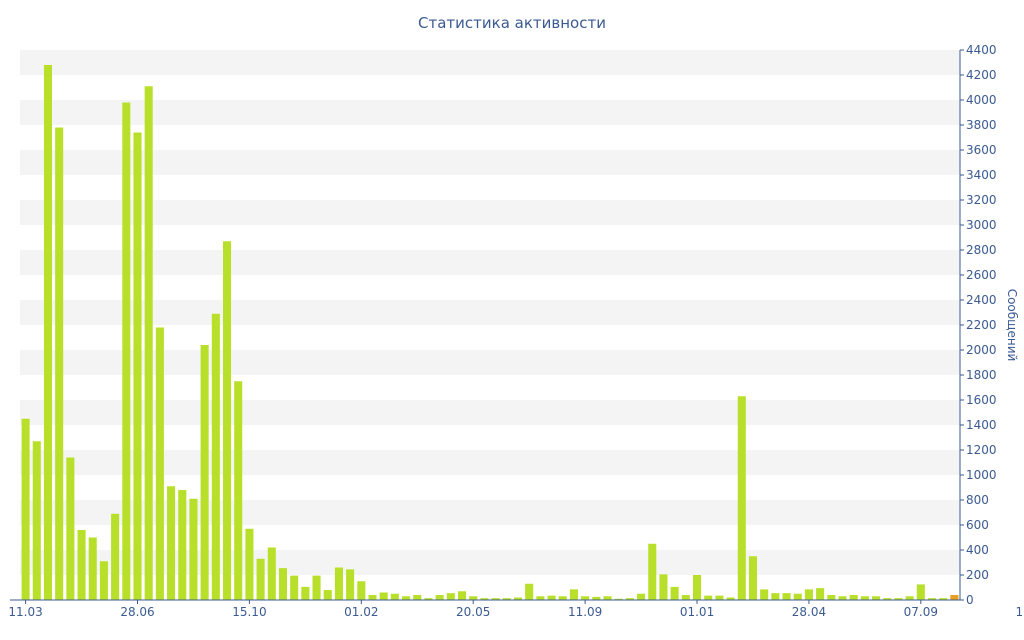  Describe the element at coordinates (981, 200) in the screenshot. I see `y-tick-label: 3200` at that location.